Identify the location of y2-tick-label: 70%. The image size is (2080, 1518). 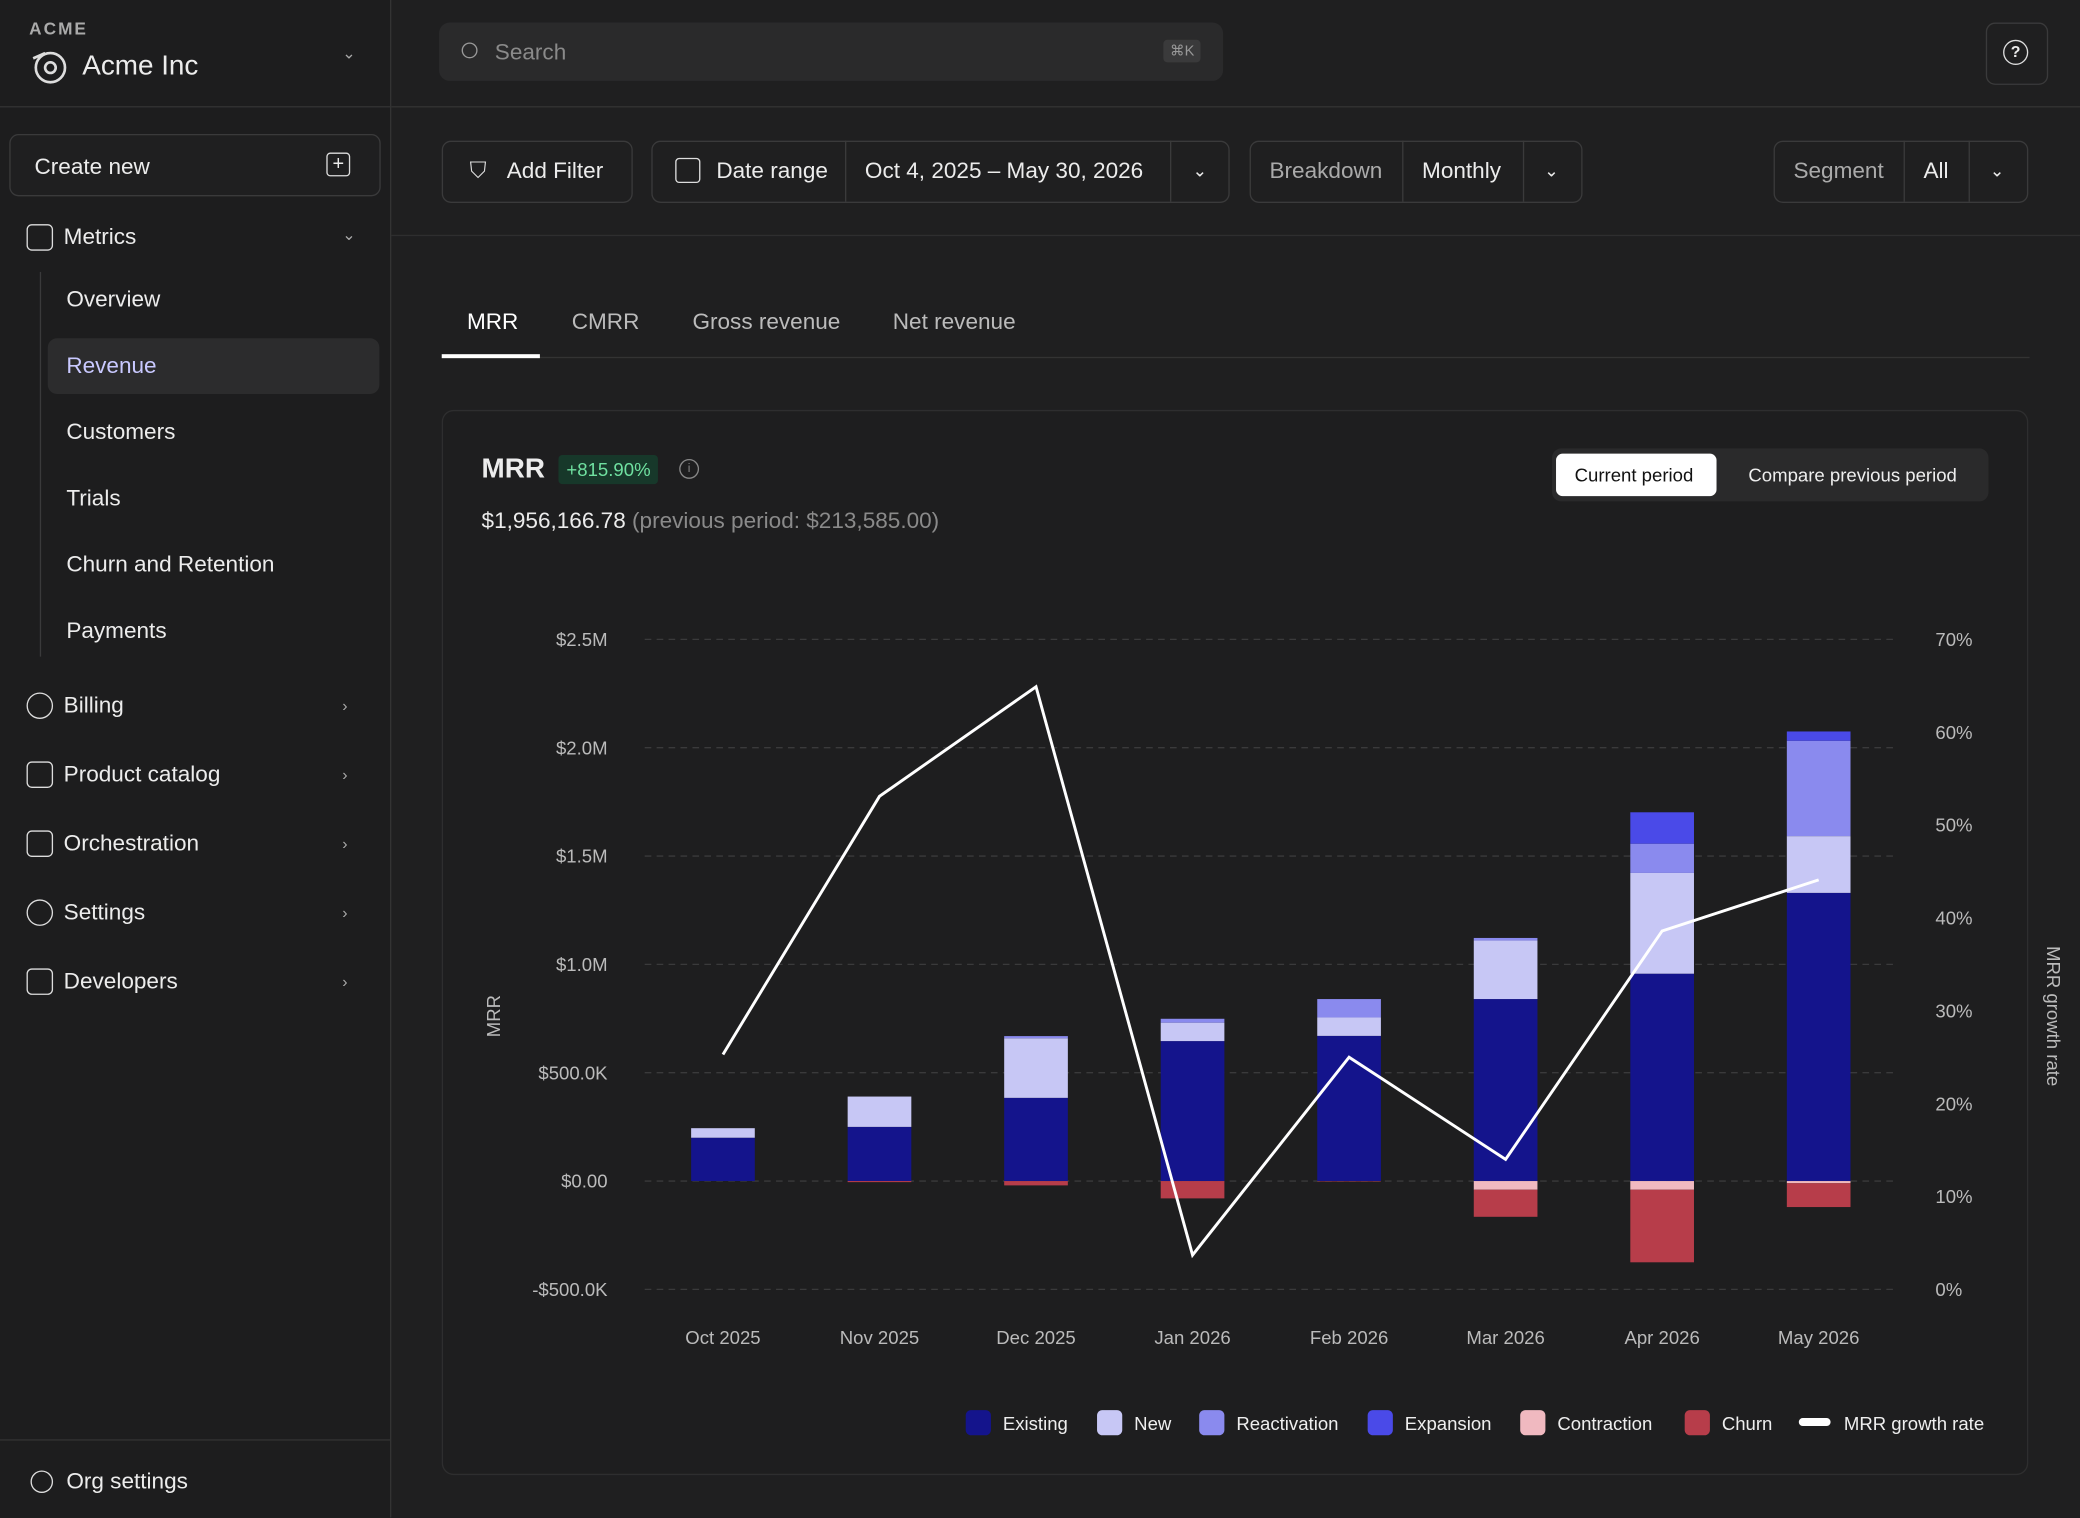
(1953, 639).